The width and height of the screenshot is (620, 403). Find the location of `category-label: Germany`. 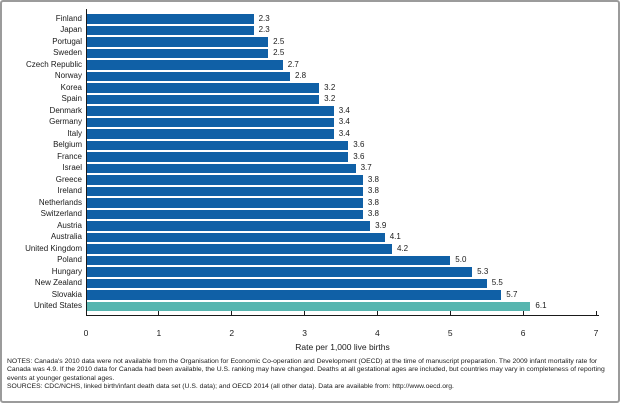

category-label: Germany is located at coordinates (65, 122).